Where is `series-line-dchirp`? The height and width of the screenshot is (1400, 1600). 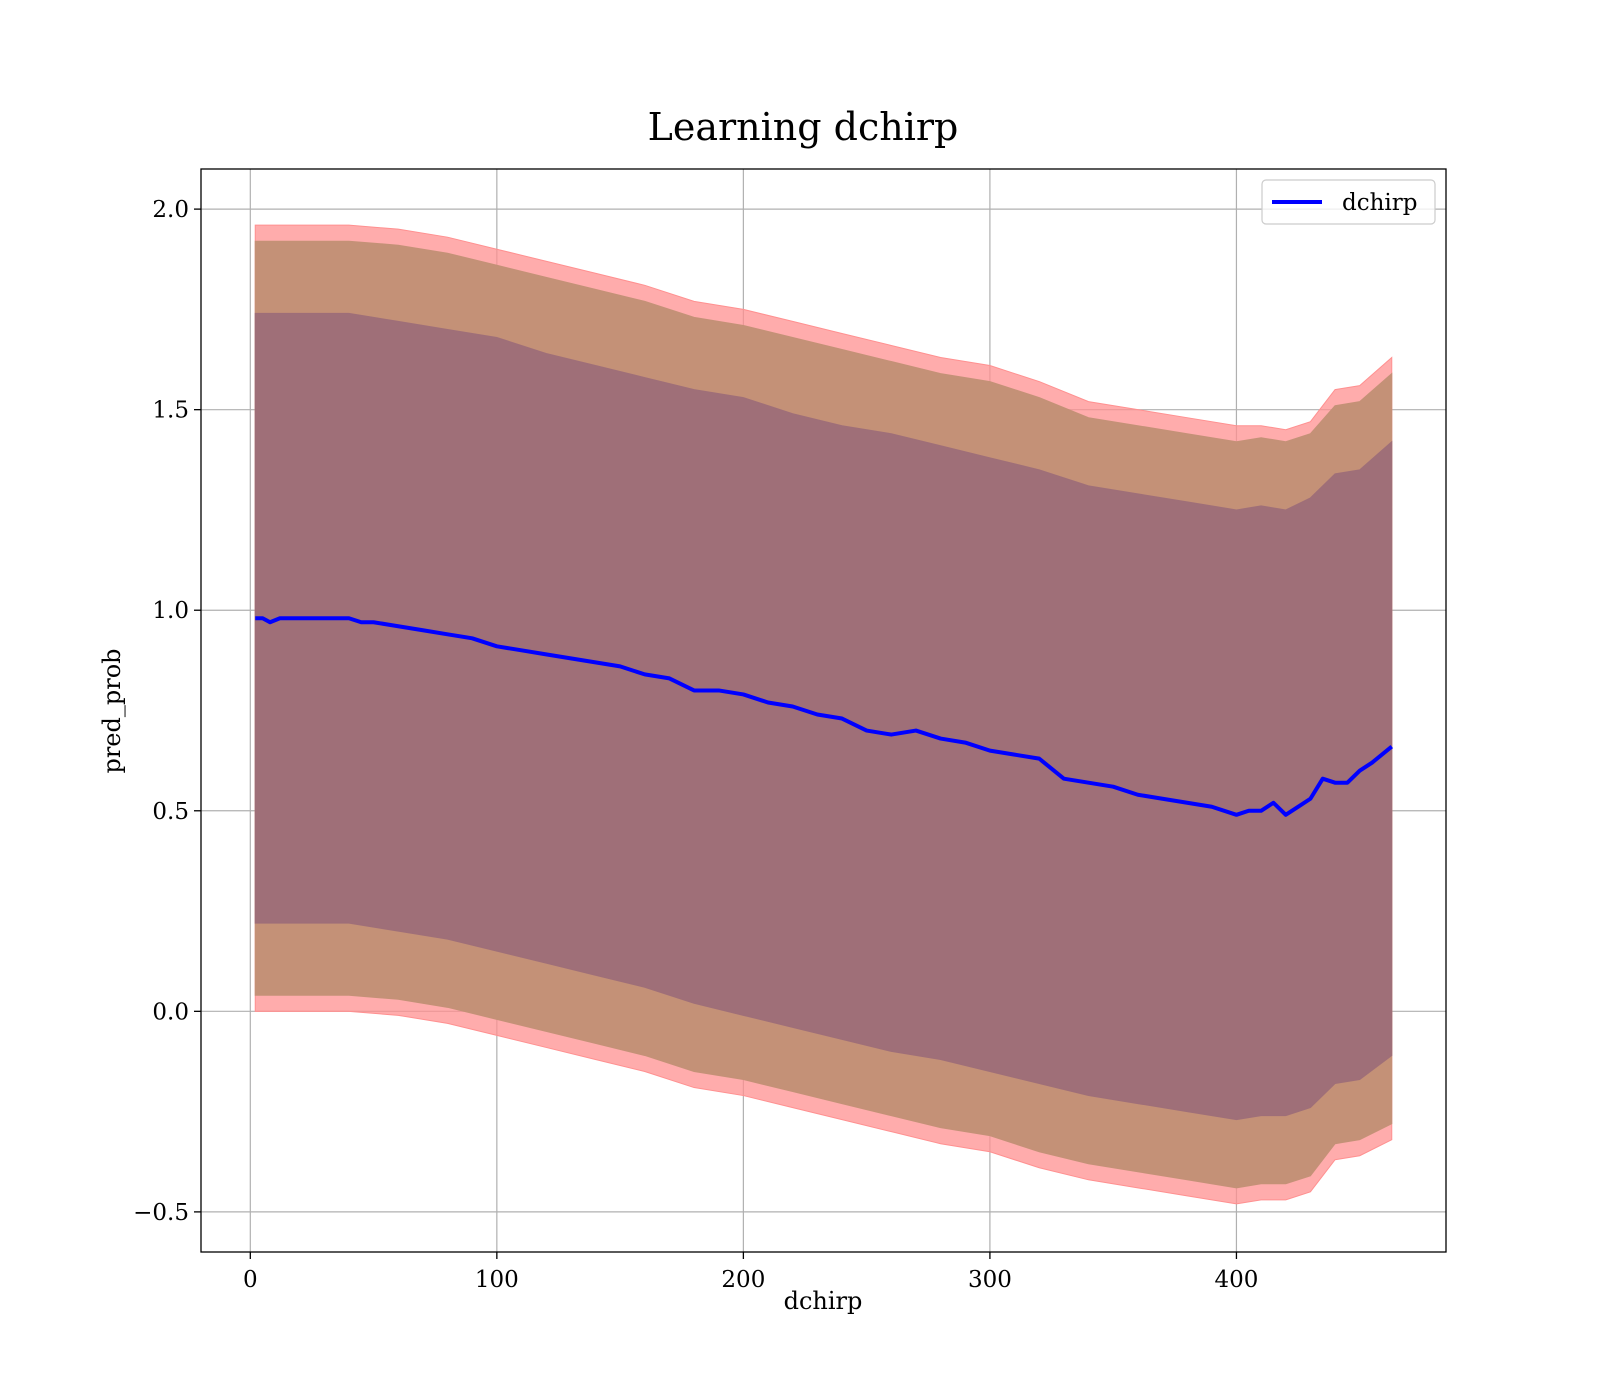 series-line-dchirp is located at coordinates (824, 716).